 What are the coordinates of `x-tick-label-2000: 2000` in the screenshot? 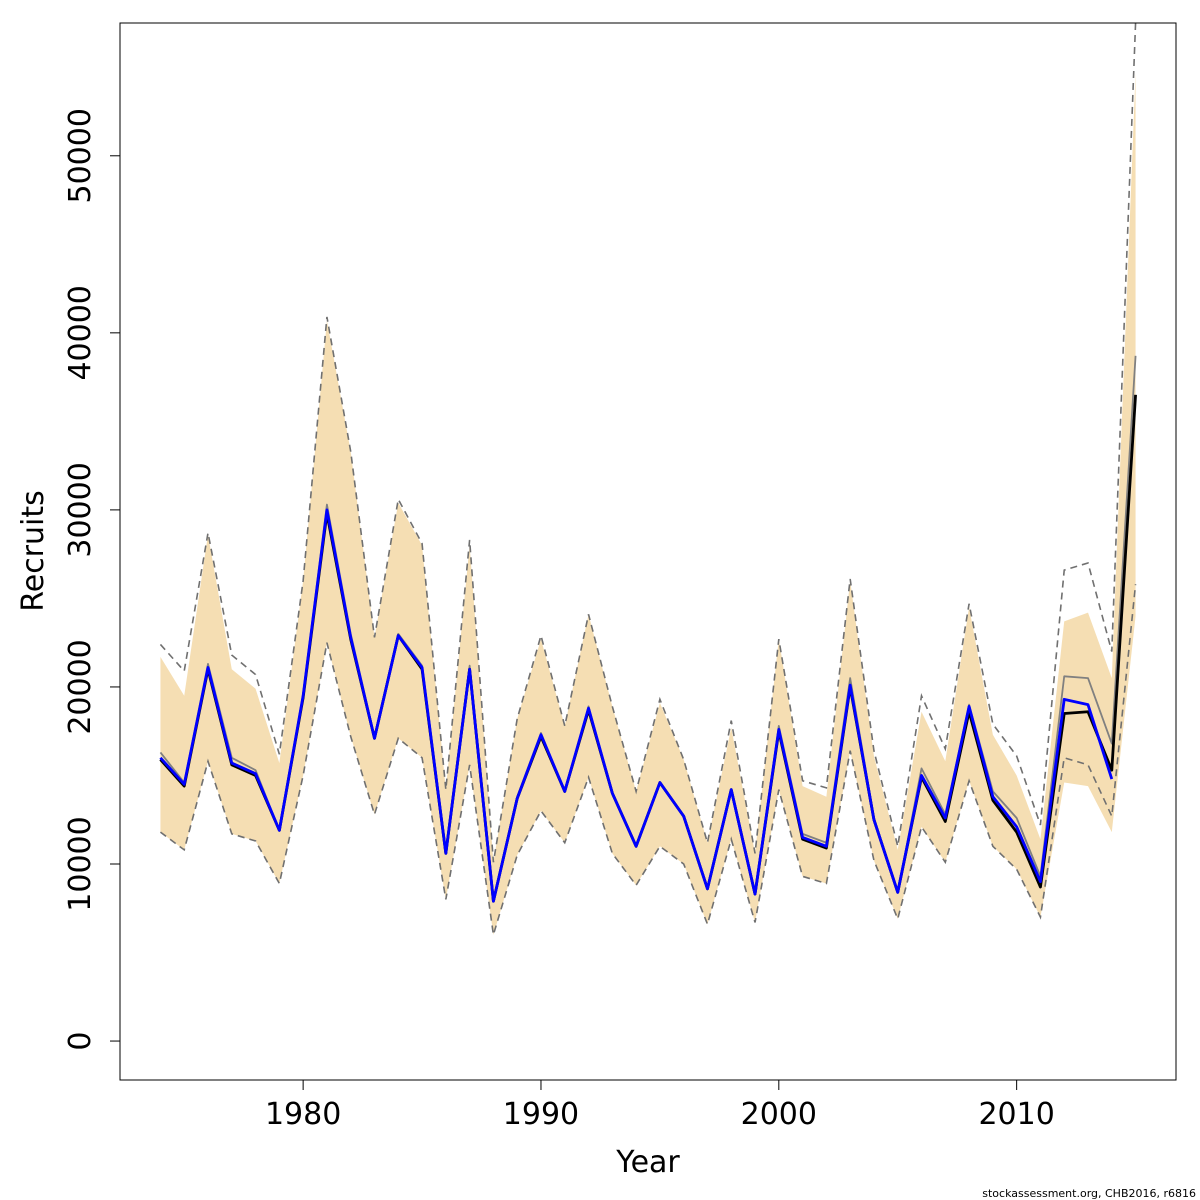 It's located at (779, 1114).